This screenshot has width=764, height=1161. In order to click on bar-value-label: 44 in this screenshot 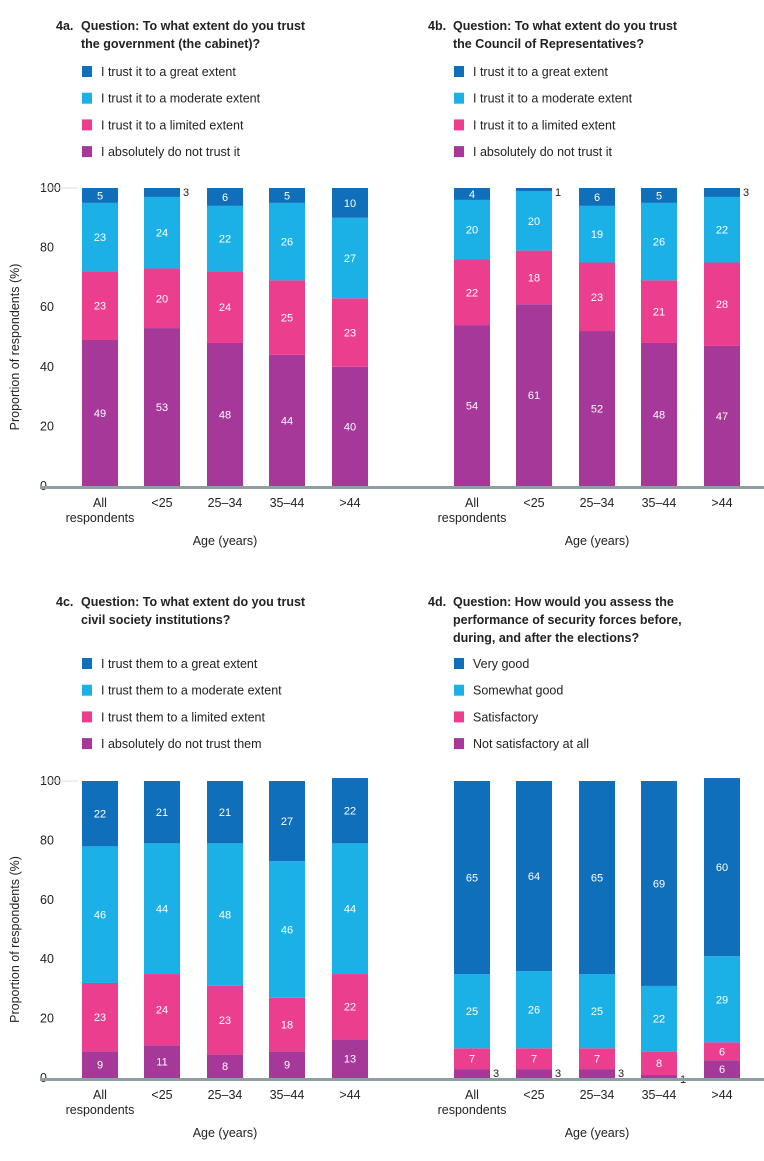, I will do `click(350, 910)`.